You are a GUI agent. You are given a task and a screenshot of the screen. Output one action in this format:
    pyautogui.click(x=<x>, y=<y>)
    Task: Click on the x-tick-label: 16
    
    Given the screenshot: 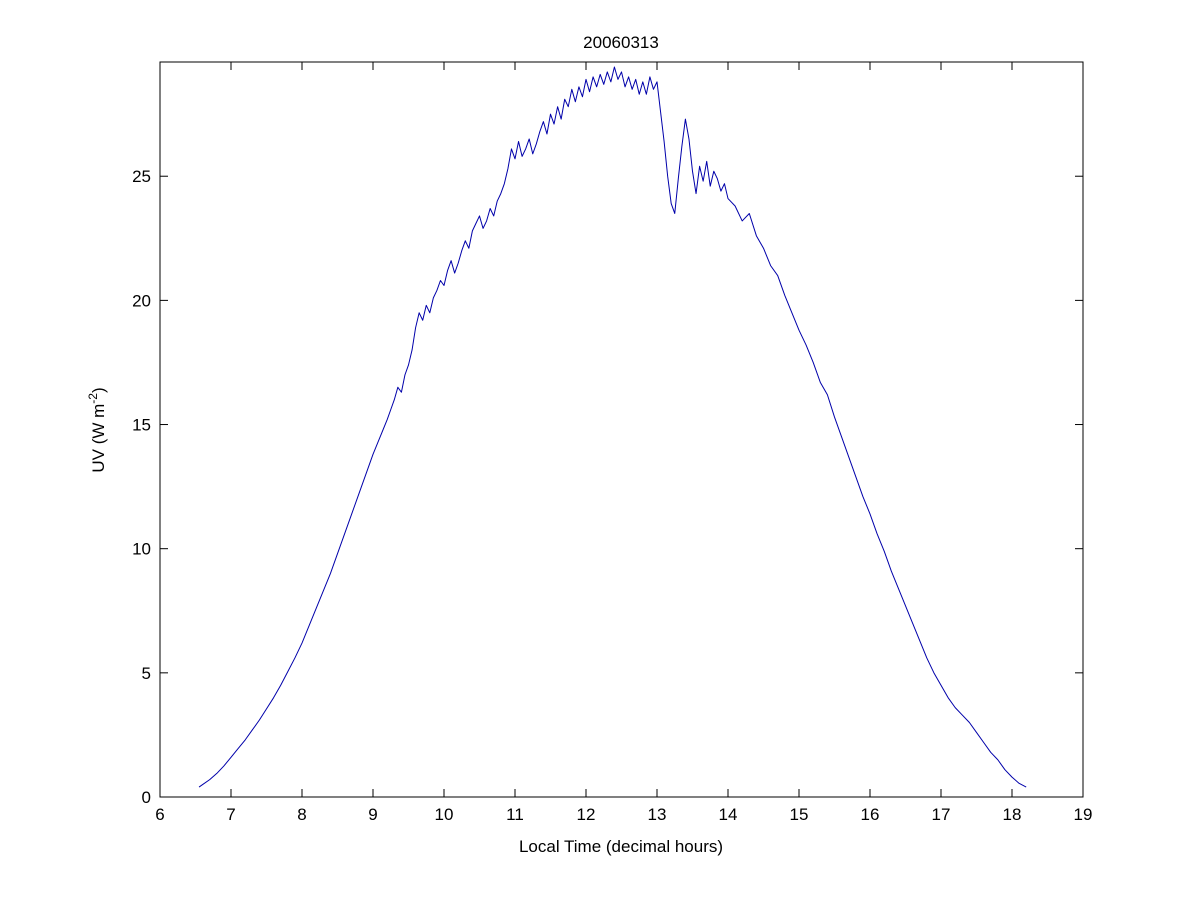 What is the action you would take?
    pyautogui.click(x=870, y=814)
    